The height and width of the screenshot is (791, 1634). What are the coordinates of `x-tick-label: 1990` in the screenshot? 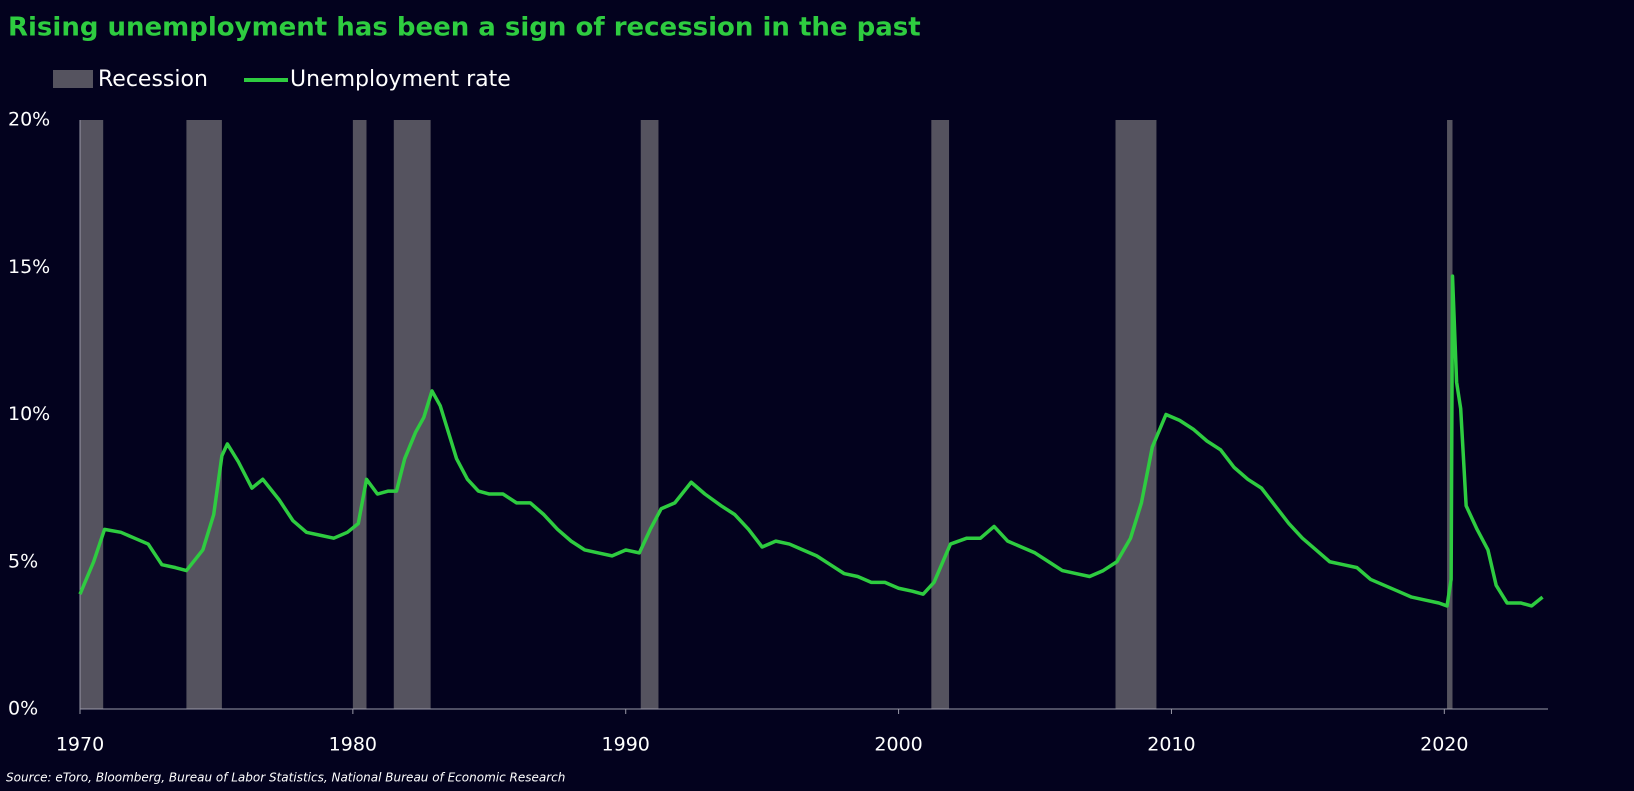 It's located at (626, 745).